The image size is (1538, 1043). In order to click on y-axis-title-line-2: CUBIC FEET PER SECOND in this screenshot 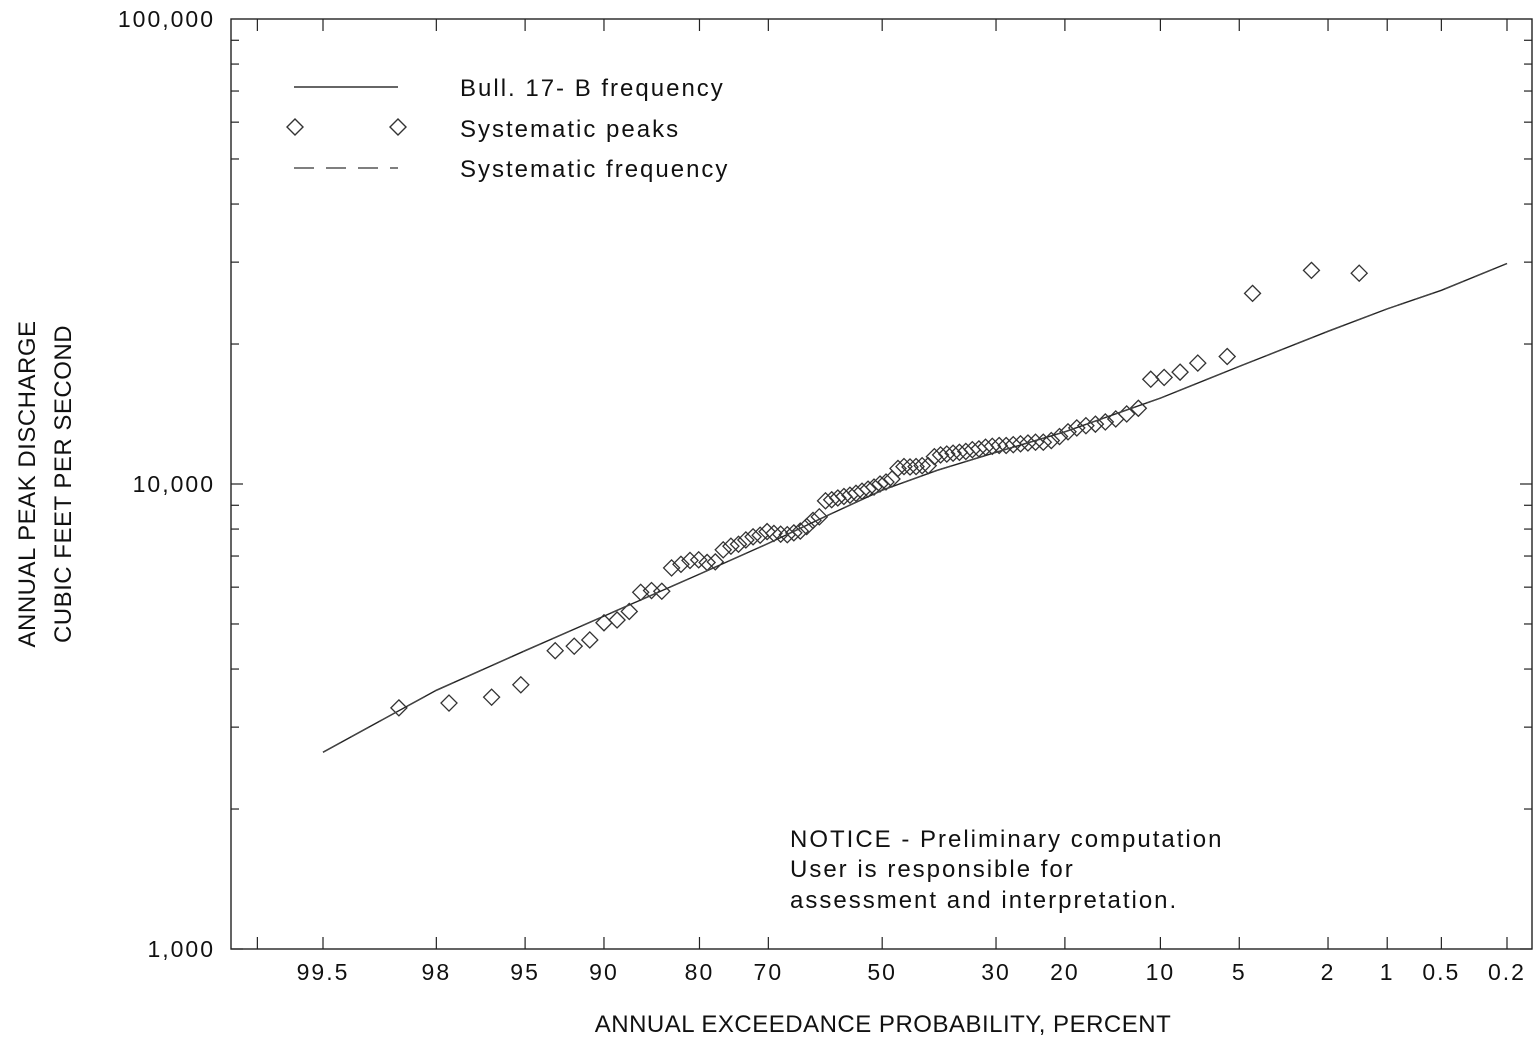, I will do `click(63, 484)`.